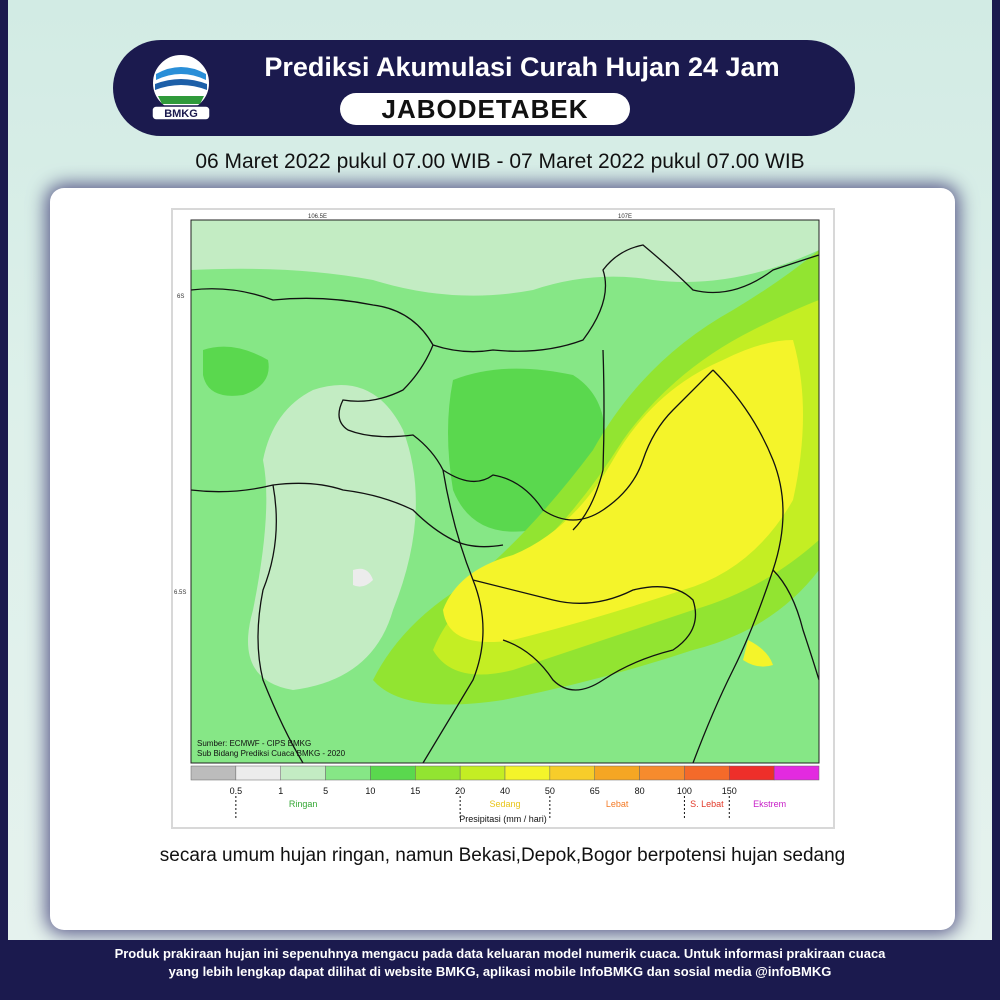  Describe the element at coordinates (363, 577) in the screenshot. I see `west-dry-patch` at that location.